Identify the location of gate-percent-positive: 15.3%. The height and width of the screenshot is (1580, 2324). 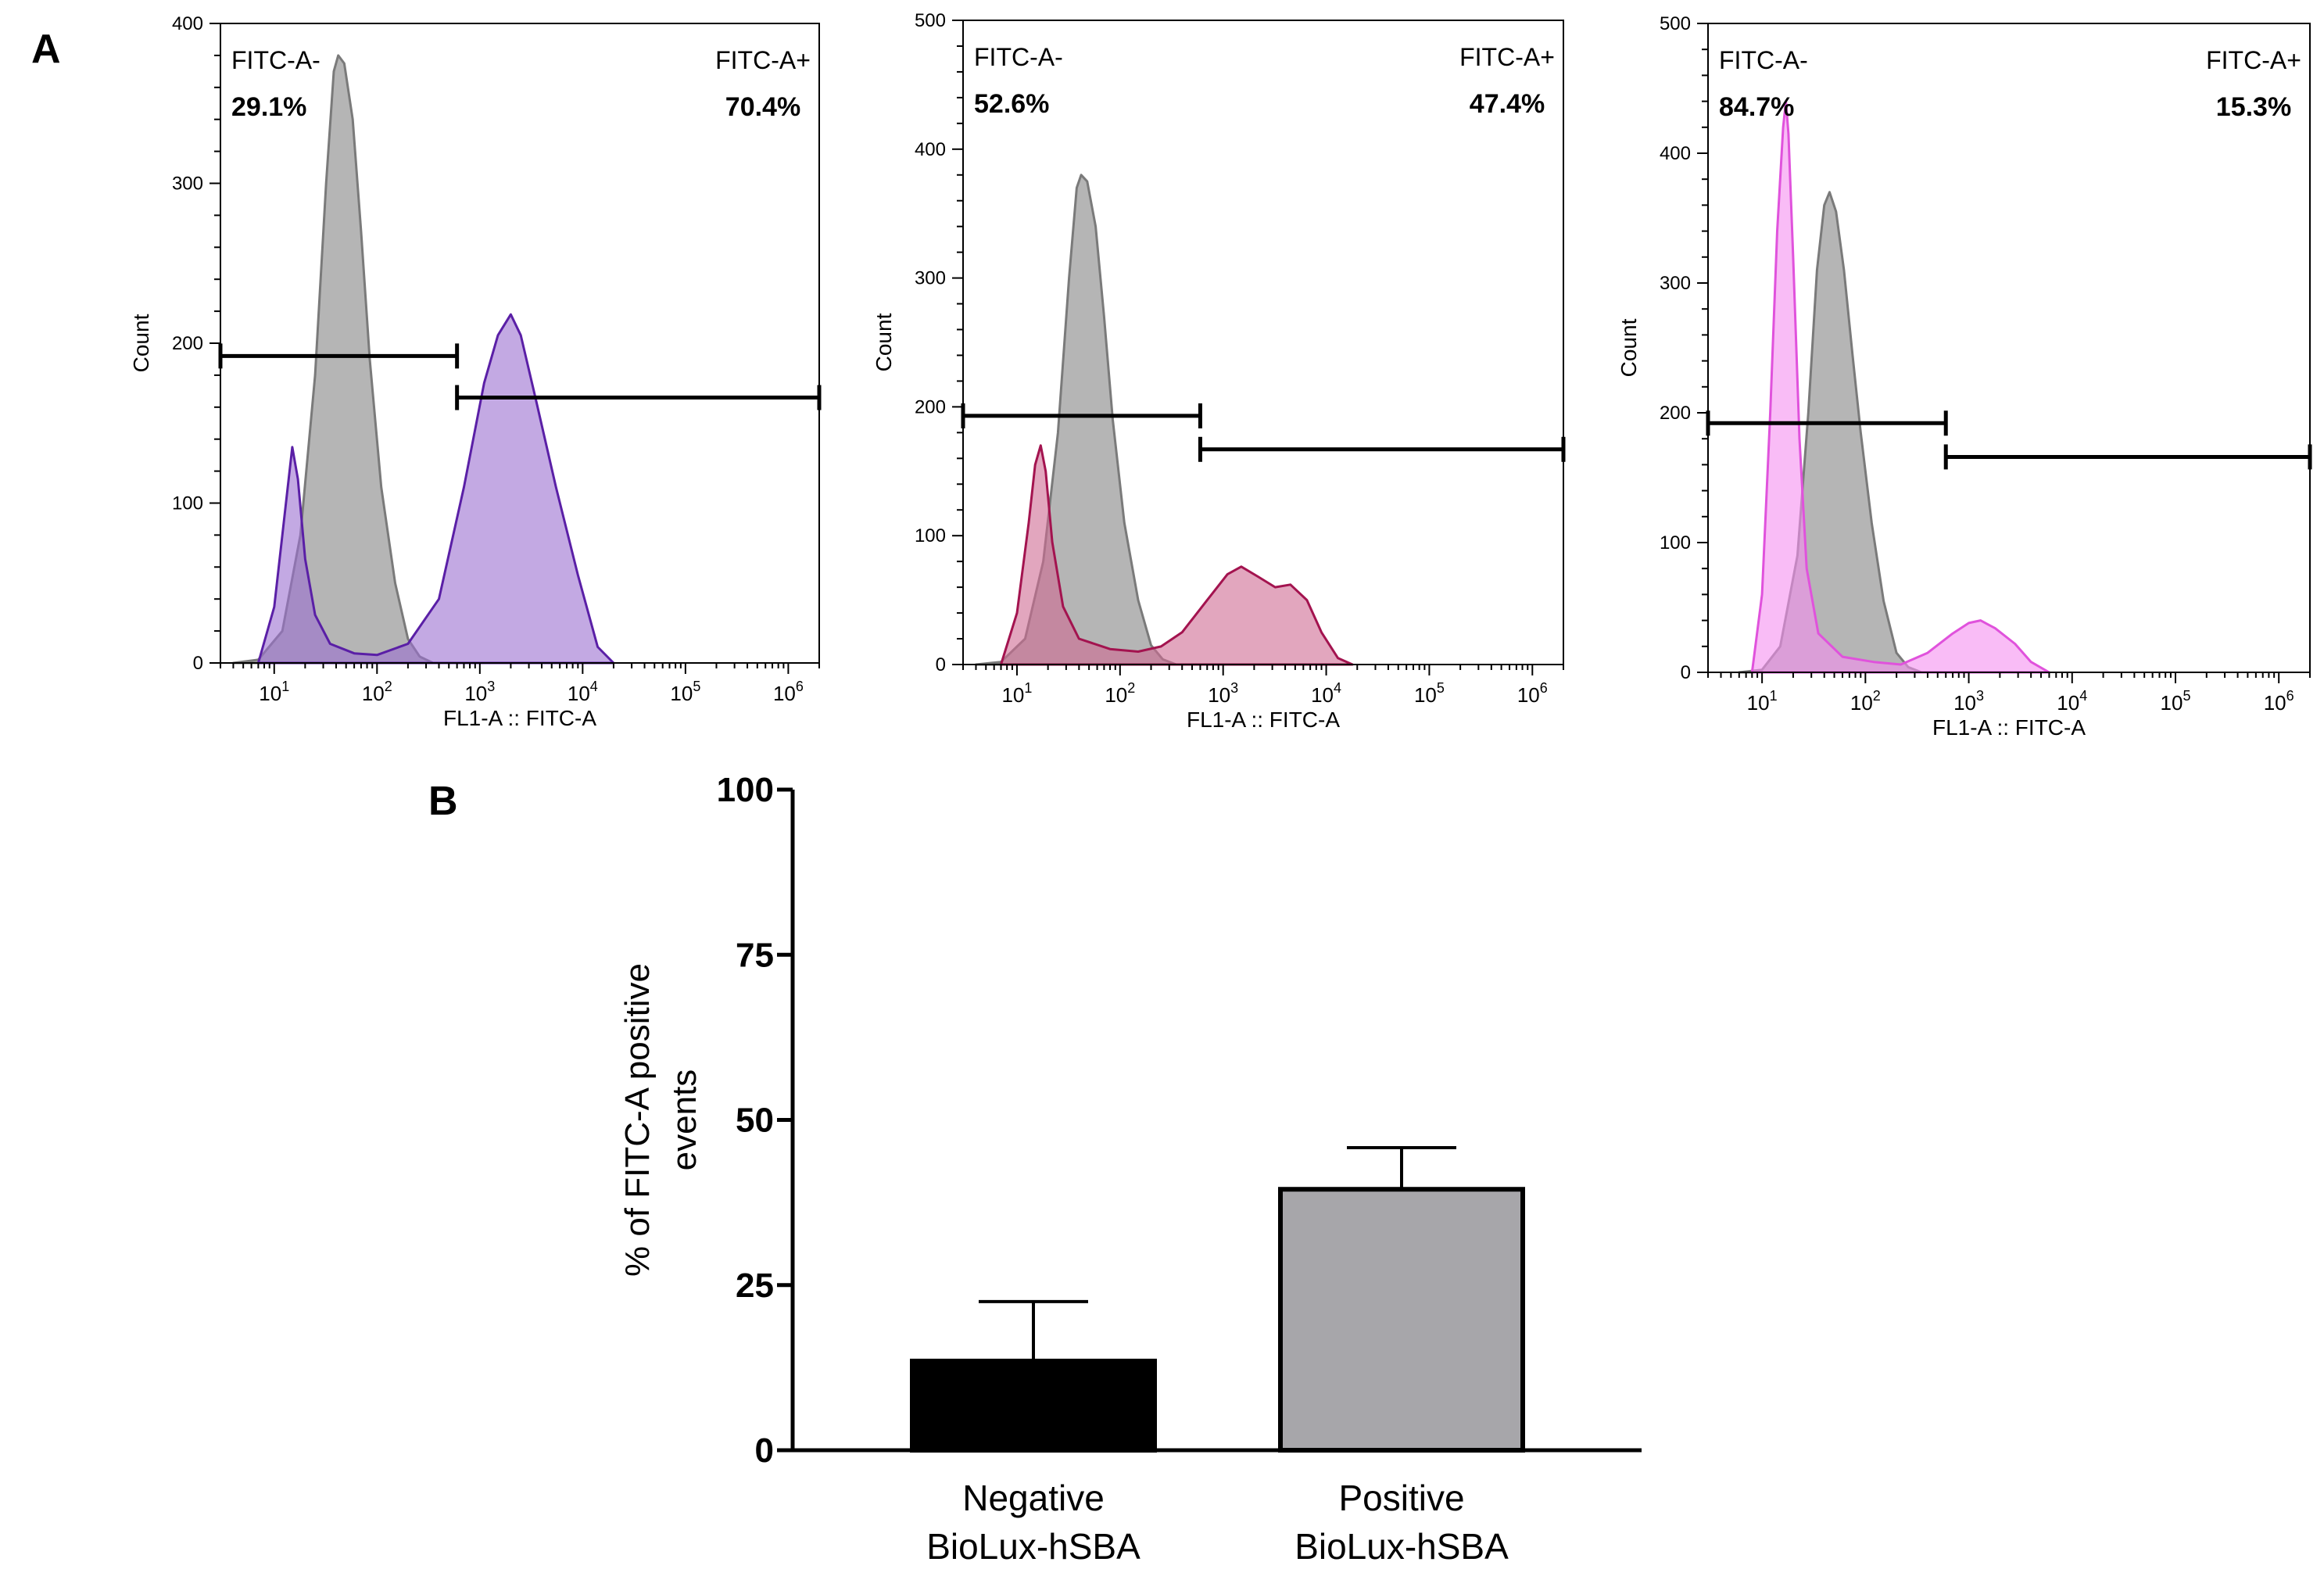
(2253, 107).